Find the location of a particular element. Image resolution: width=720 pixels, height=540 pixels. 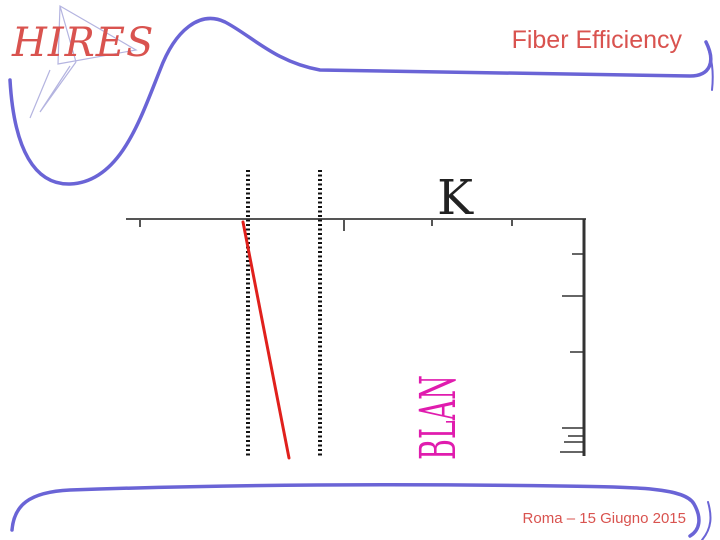

label-k: K is located at coordinates (455, 198).